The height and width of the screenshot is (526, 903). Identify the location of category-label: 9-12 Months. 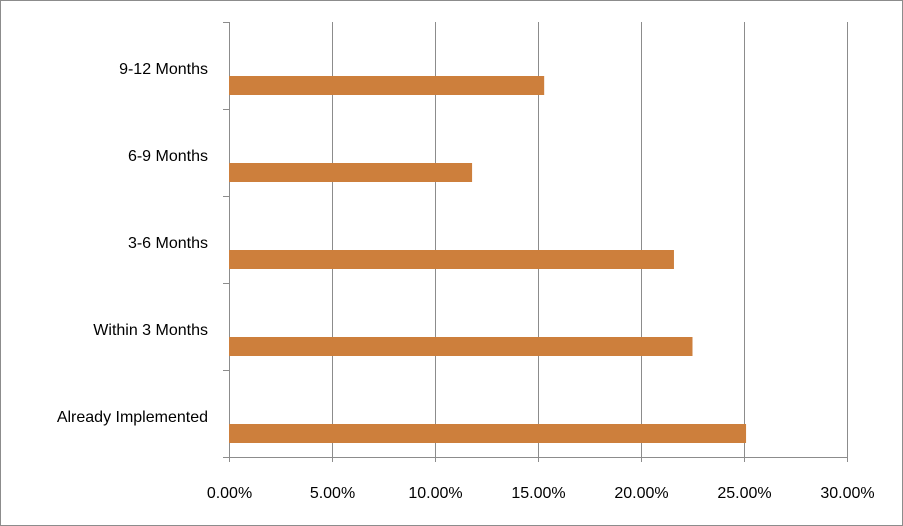
(163, 69).